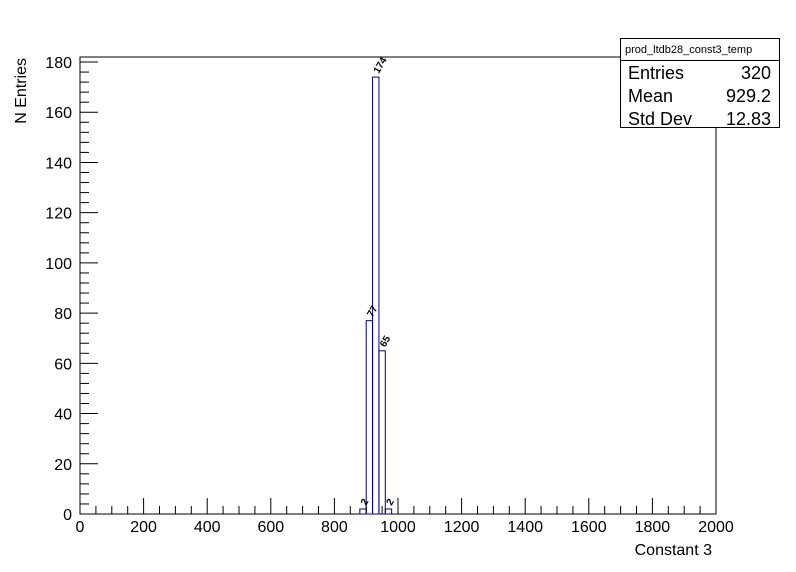  Describe the element at coordinates (673, 550) in the screenshot. I see `x-axis-label: Constant 3` at that location.